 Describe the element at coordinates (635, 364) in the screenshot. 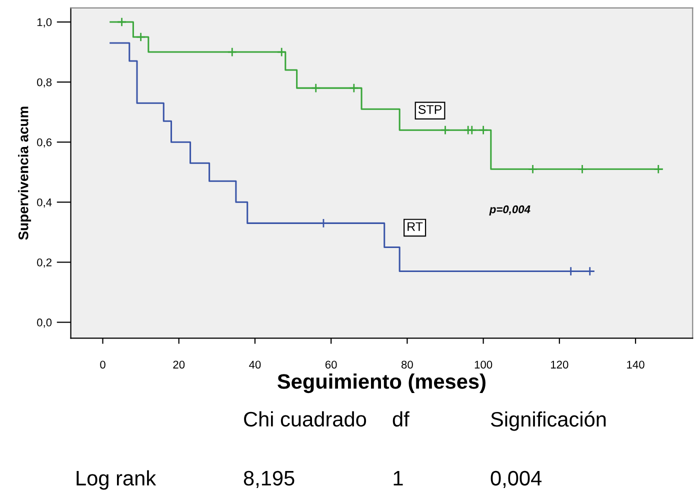

I see `x-tick-label: 140` at that location.